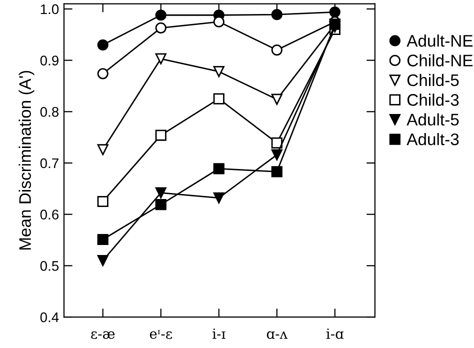  What do you see at coordinates (219, 333) in the screenshot?
I see `x-tick-label: i-ɪ` at bounding box center [219, 333].